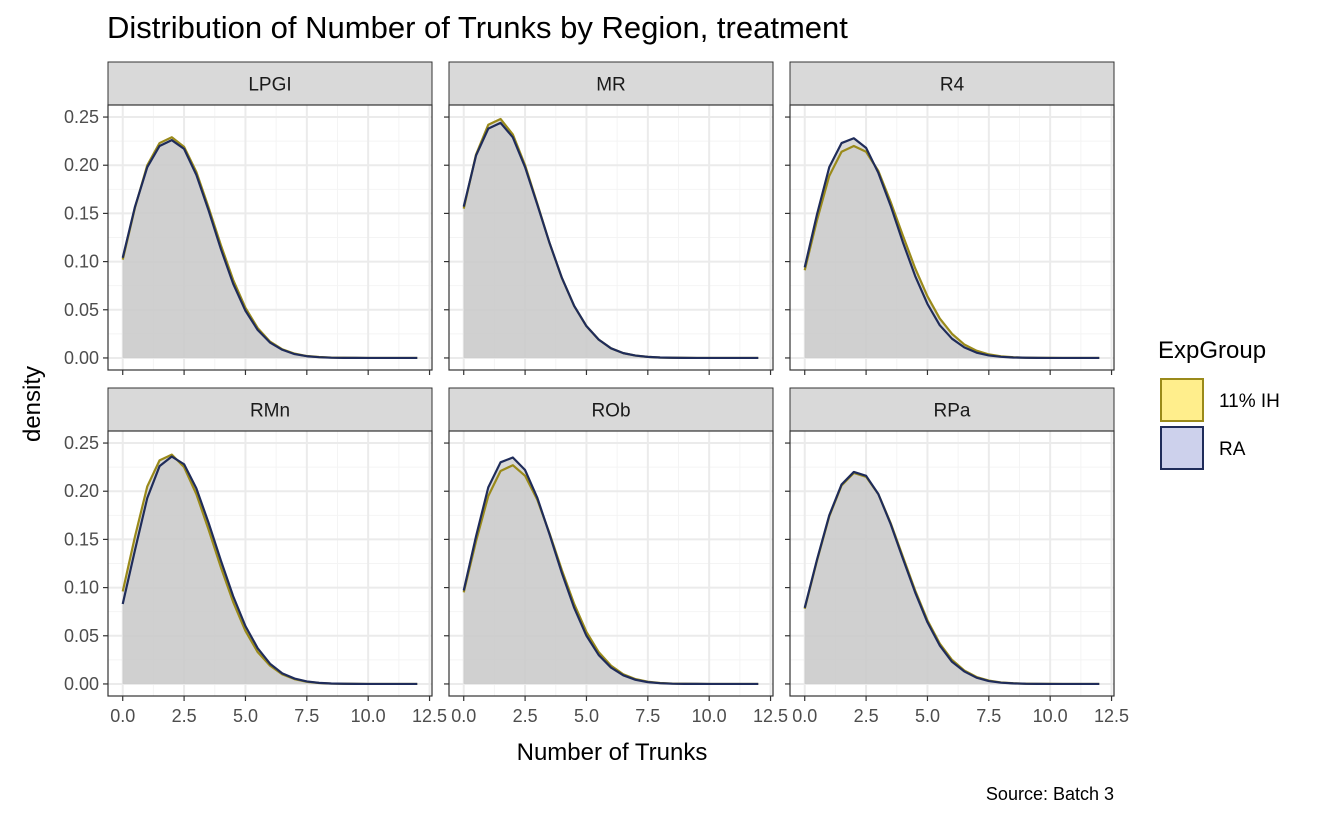 This screenshot has height=819, width=1326. What do you see at coordinates (610, 411) in the screenshot?
I see `facet-strip-label: ROb` at bounding box center [610, 411].